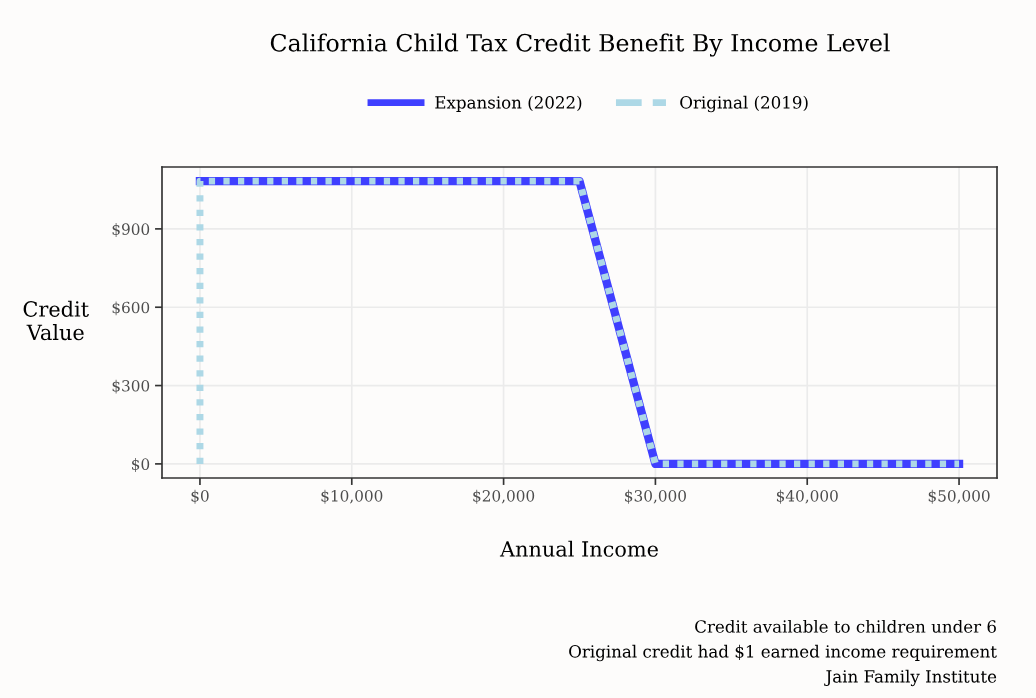  I want to click on text: Credit available to children under 6, so click(845, 626).